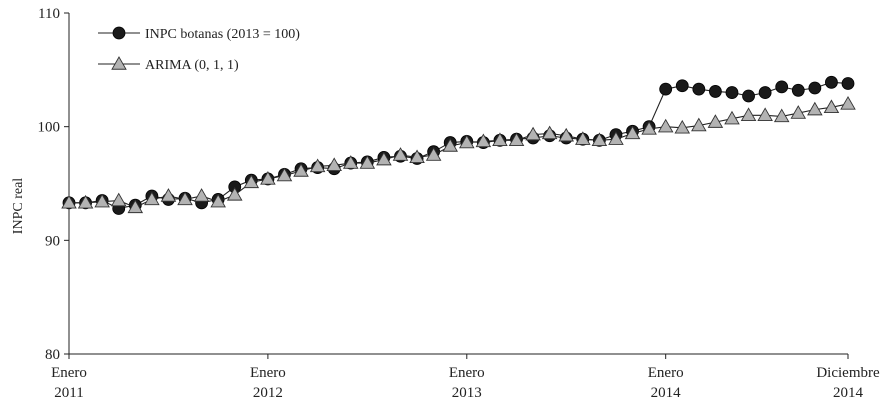 The image size is (889, 404). Describe the element at coordinates (222, 34) in the screenshot. I see `legend-label: INPC botanas (2013 = 100)` at that location.